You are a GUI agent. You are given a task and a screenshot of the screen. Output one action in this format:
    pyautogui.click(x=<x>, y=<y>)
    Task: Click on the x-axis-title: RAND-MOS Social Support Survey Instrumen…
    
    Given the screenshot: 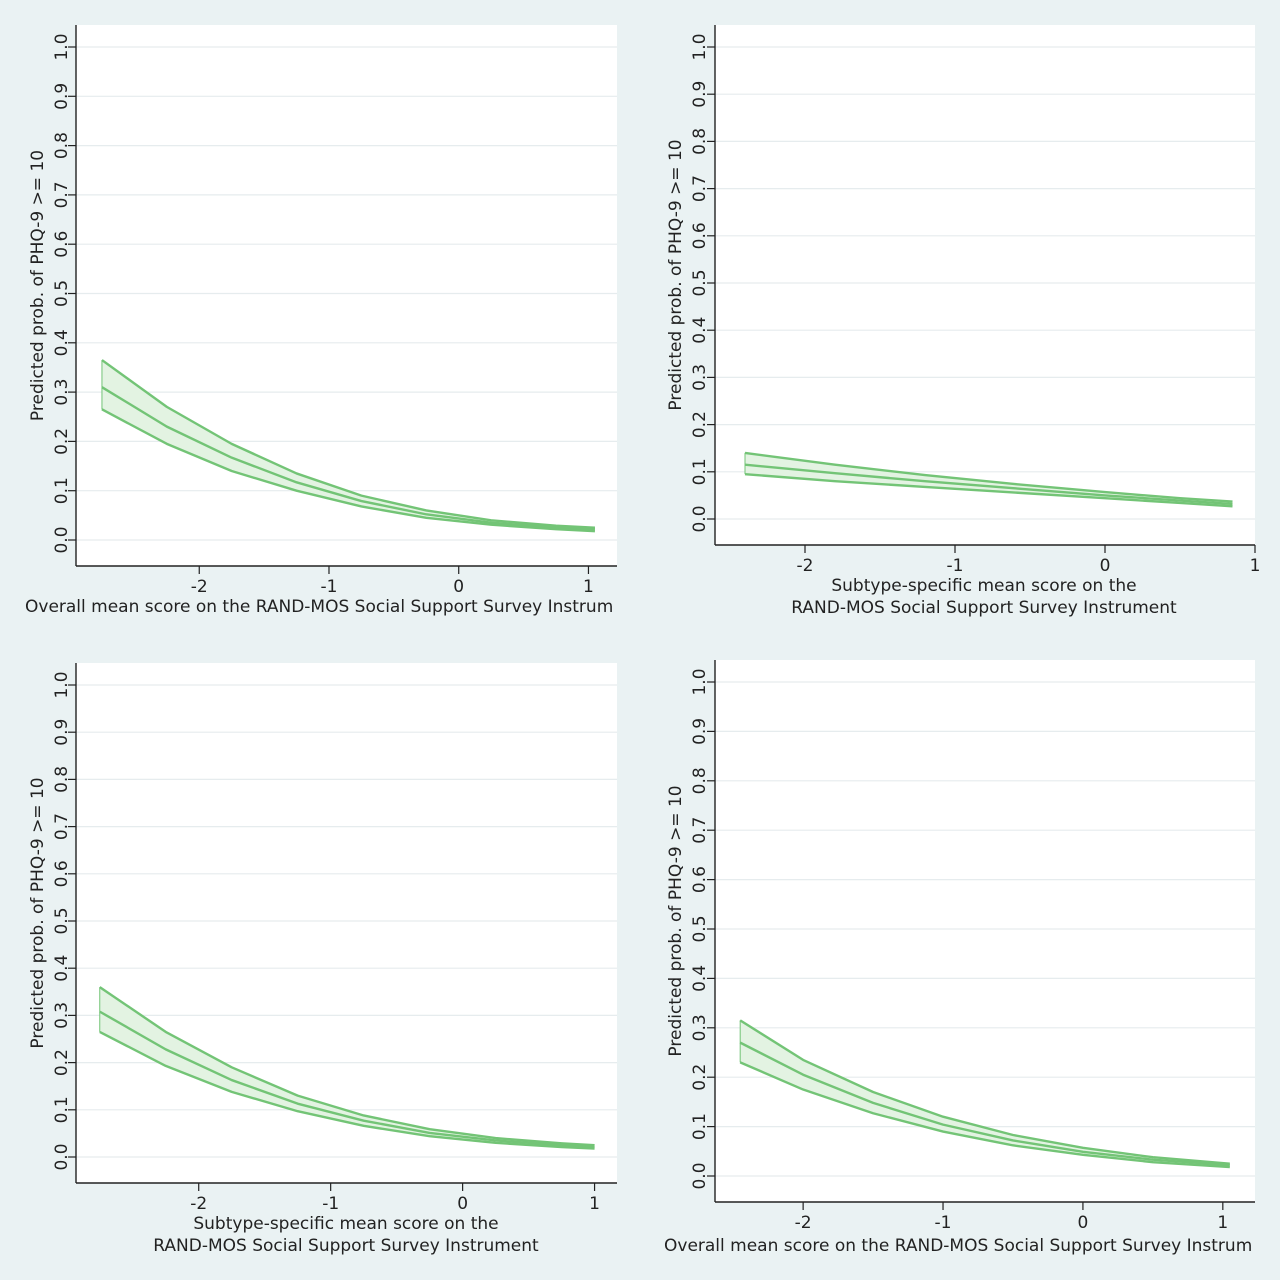 What is the action you would take?
    pyautogui.click(x=346, y=1246)
    